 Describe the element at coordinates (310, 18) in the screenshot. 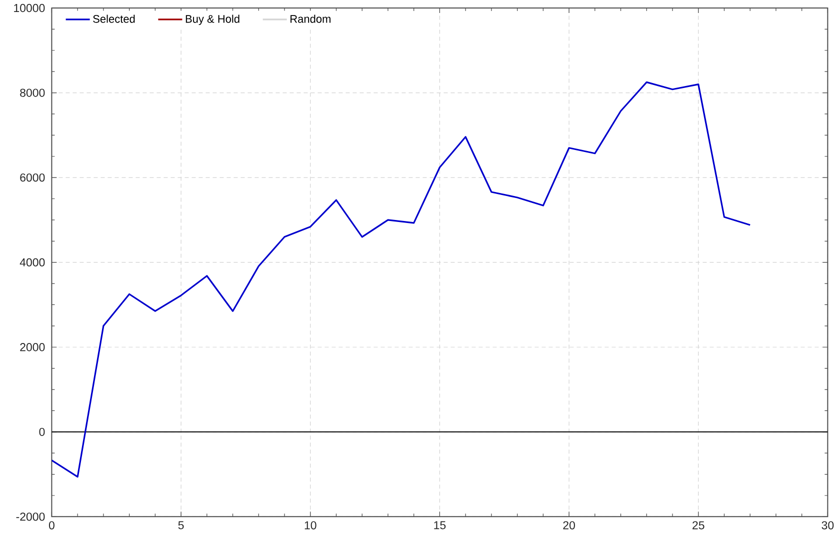

I see `legend-label: Random` at that location.